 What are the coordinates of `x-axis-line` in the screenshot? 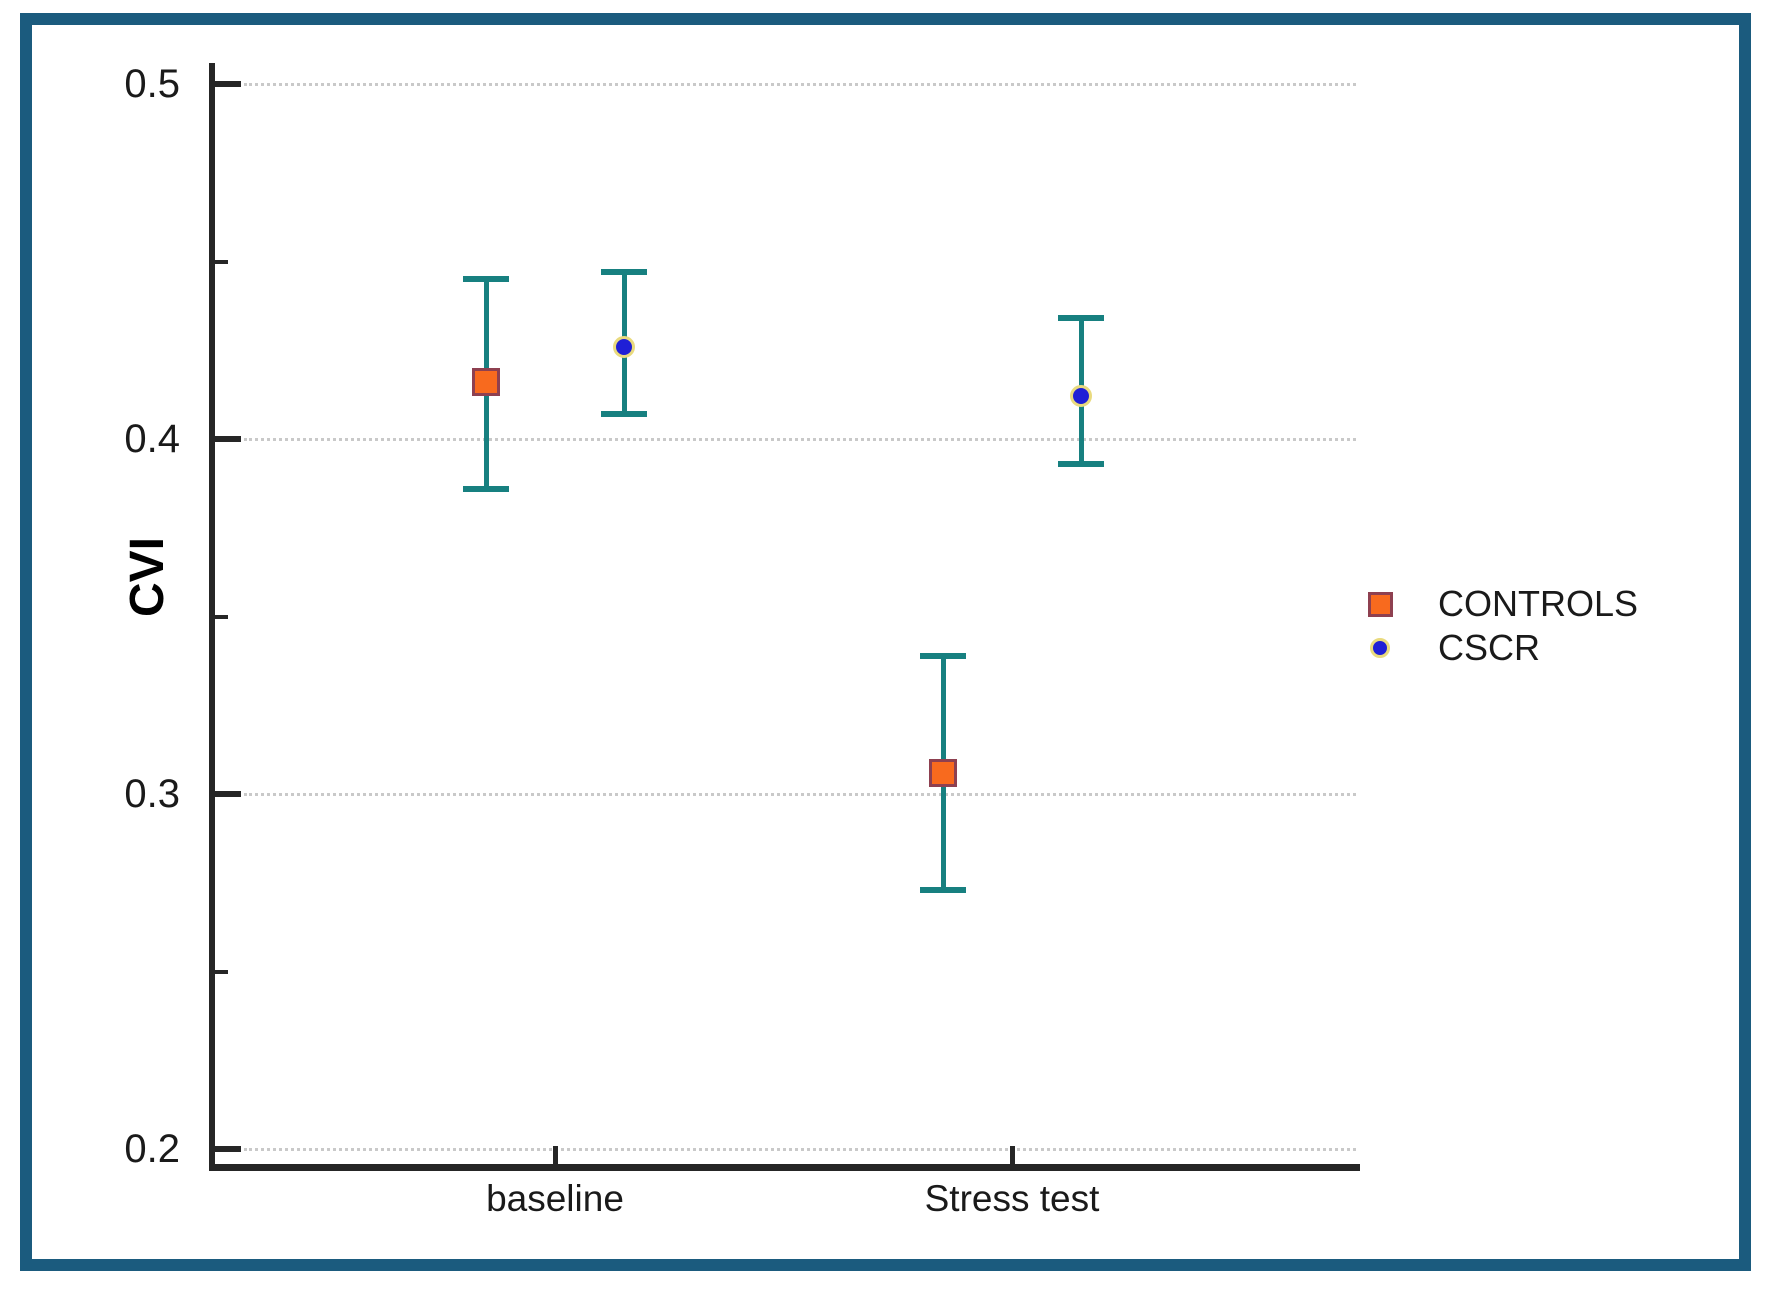 It's located at (784, 1167).